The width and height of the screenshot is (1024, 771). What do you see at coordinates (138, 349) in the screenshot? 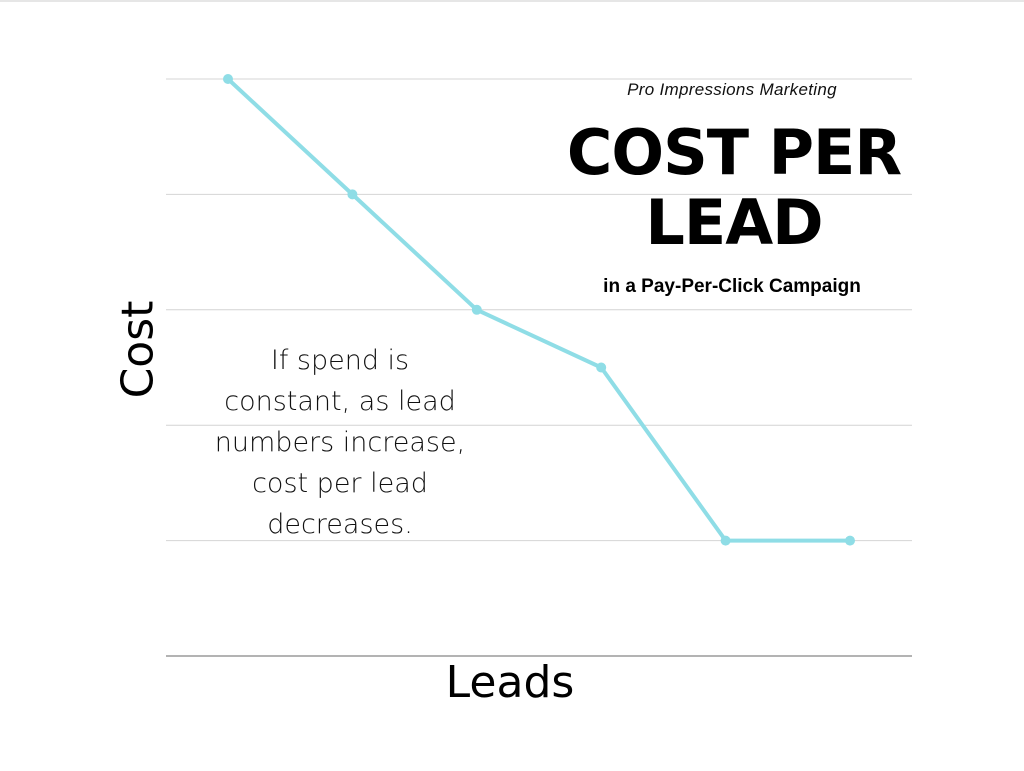
I see `y-axis-label: Cost` at bounding box center [138, 349].